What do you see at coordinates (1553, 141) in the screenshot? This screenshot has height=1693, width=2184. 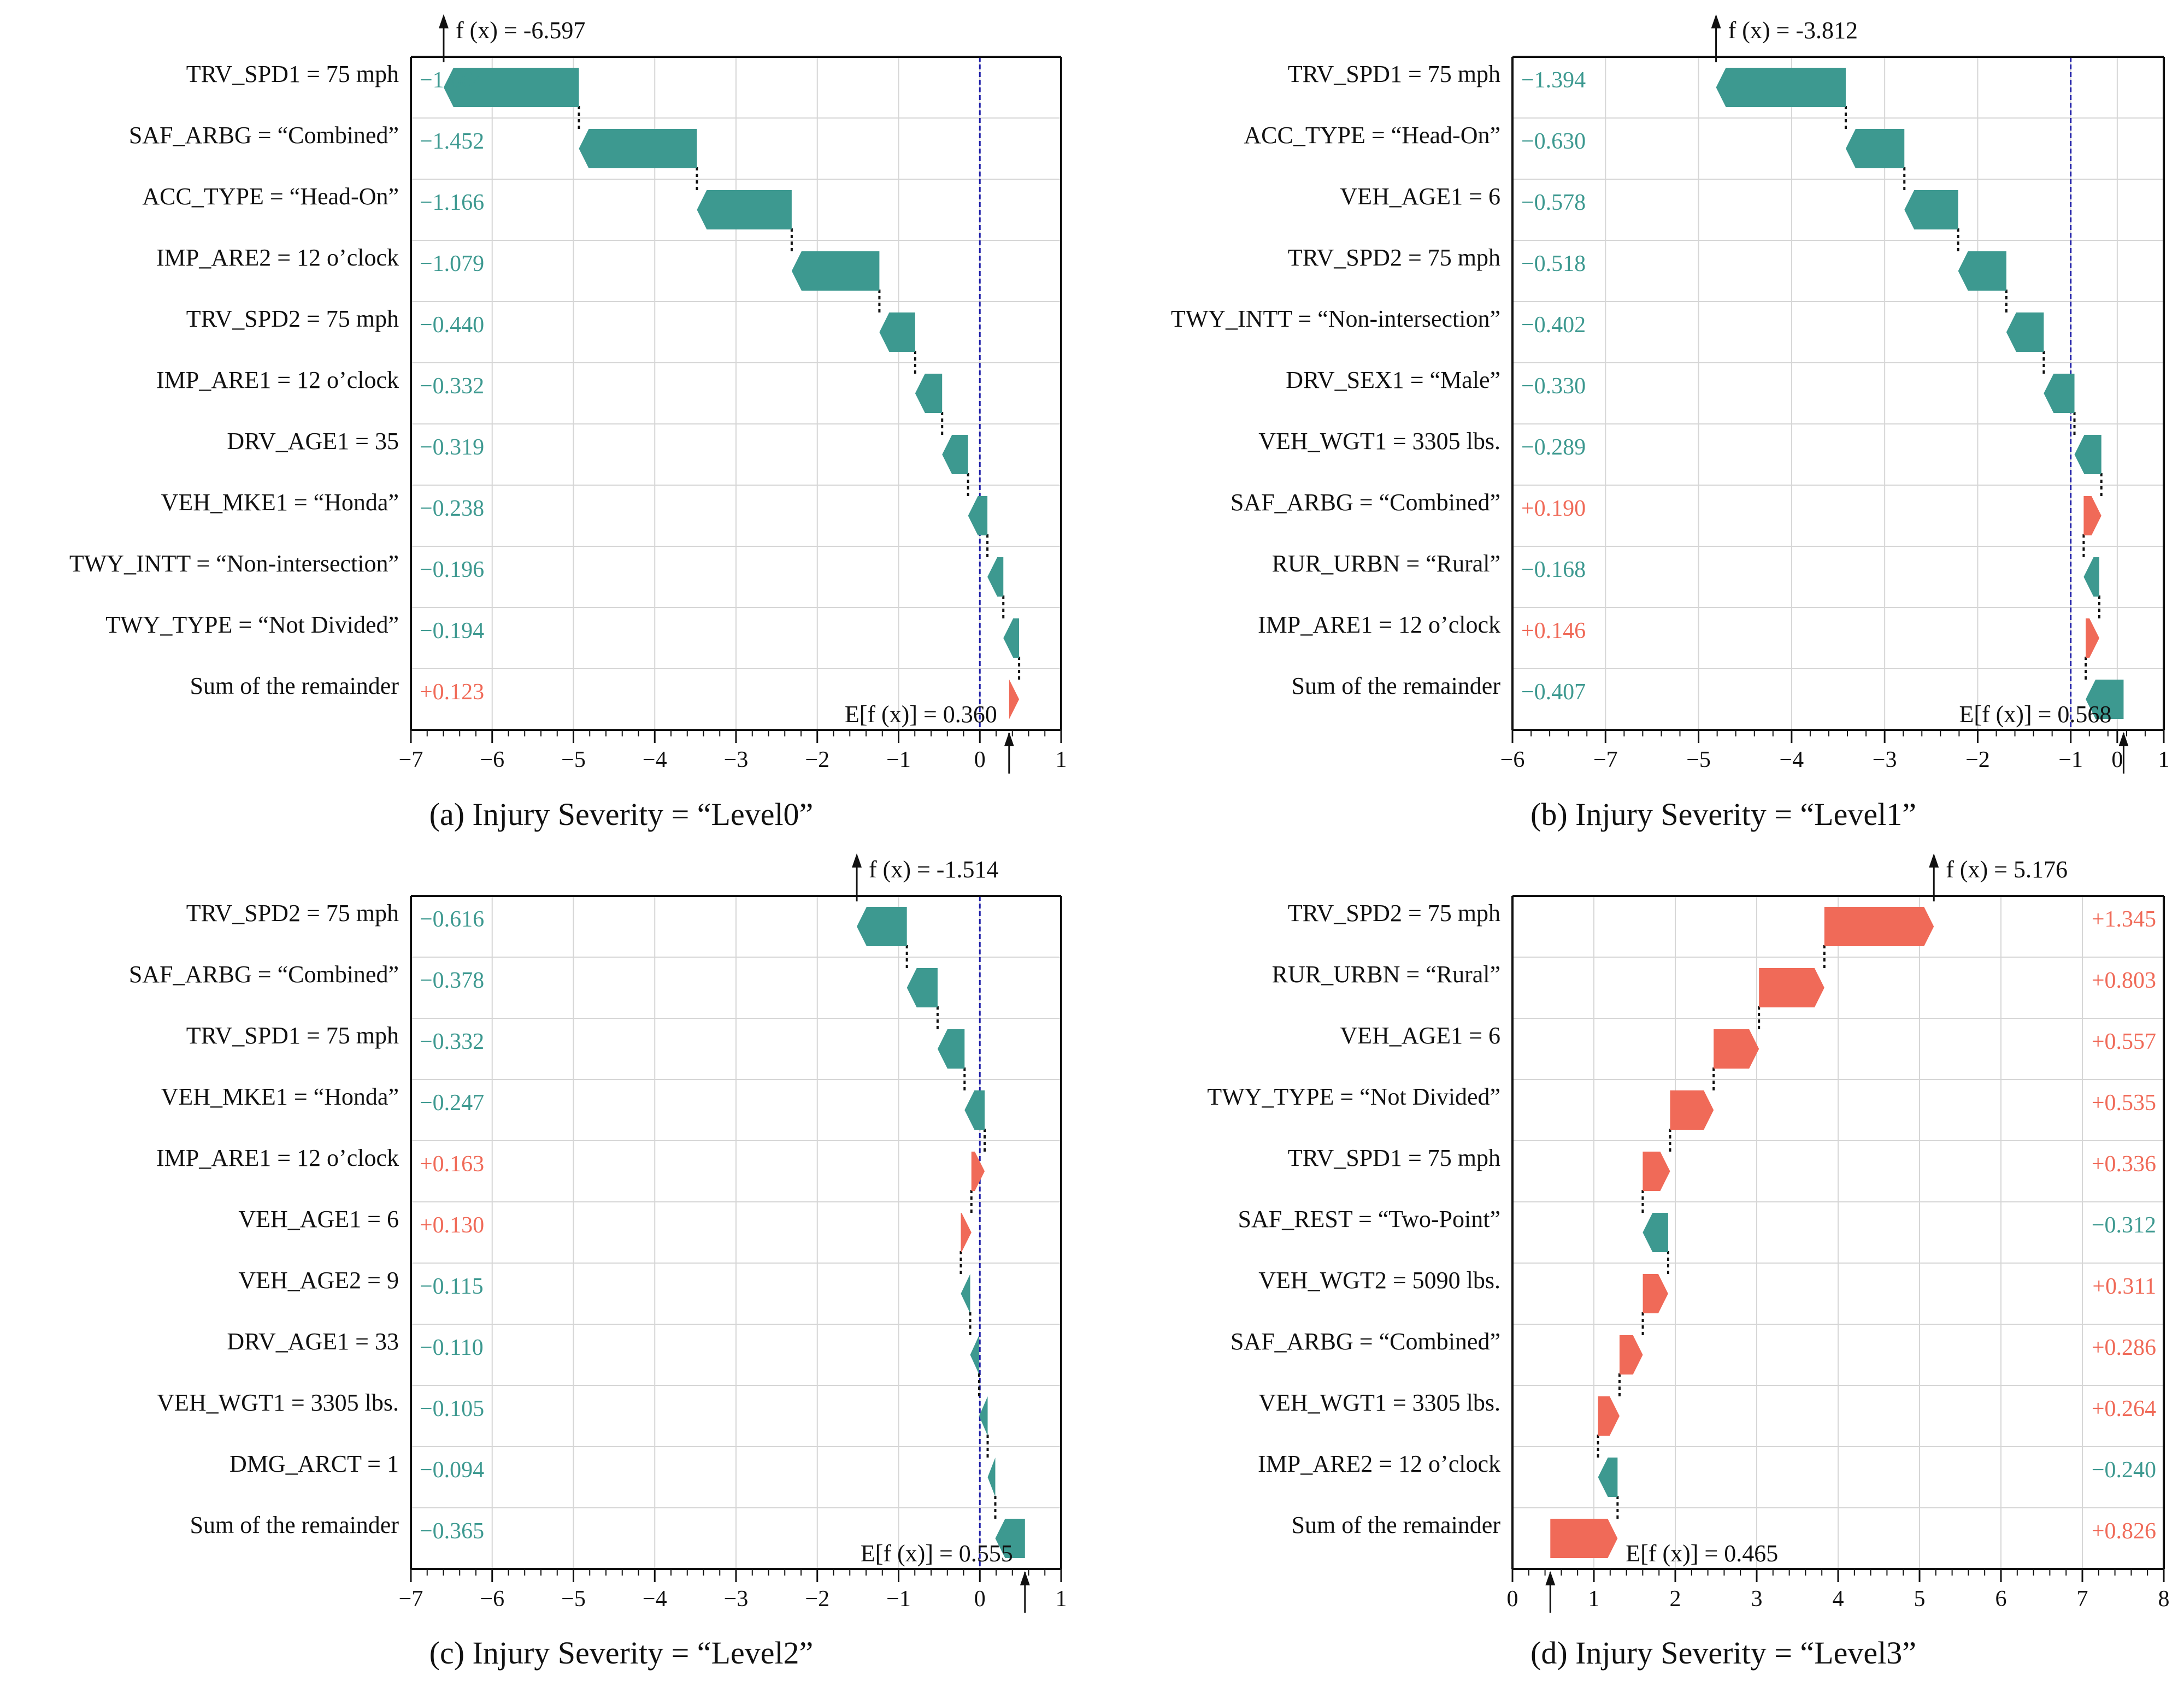 I see `contribution-value: −0.630` at bounding box center [1553, 141].